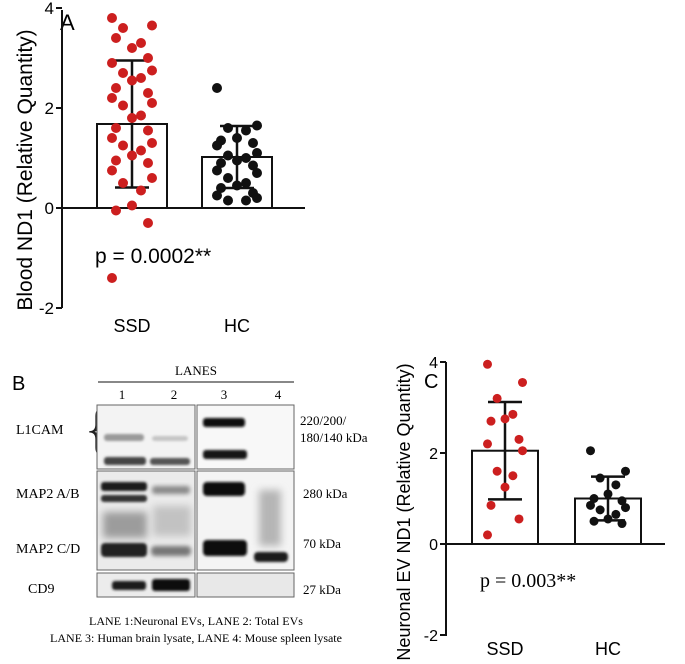 The height and width of the screenshot is (664, 685). Describe the element at coordinates (18, 384) in the screenshot. I see `panel-b-label: B` at that location.